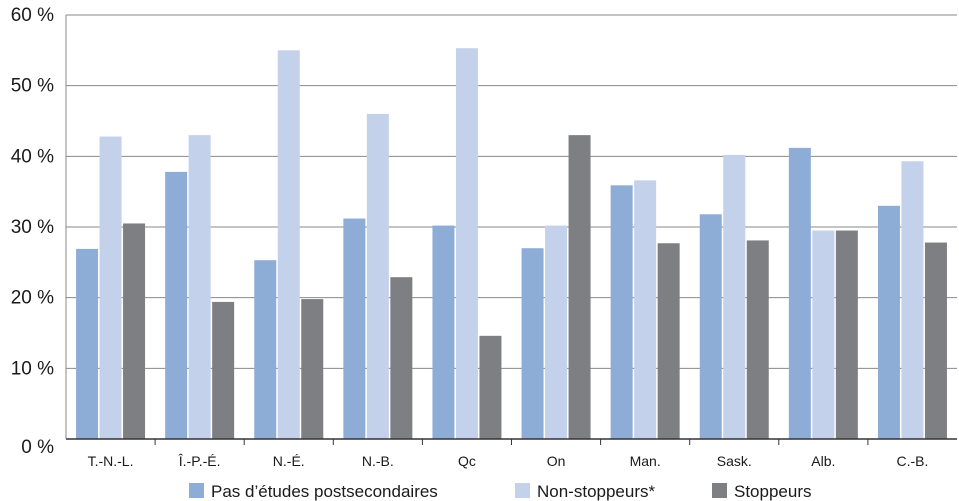 This screenshot has height=501, width=959. I want to click on x-tick-label-7: Man., so click(645, 461).